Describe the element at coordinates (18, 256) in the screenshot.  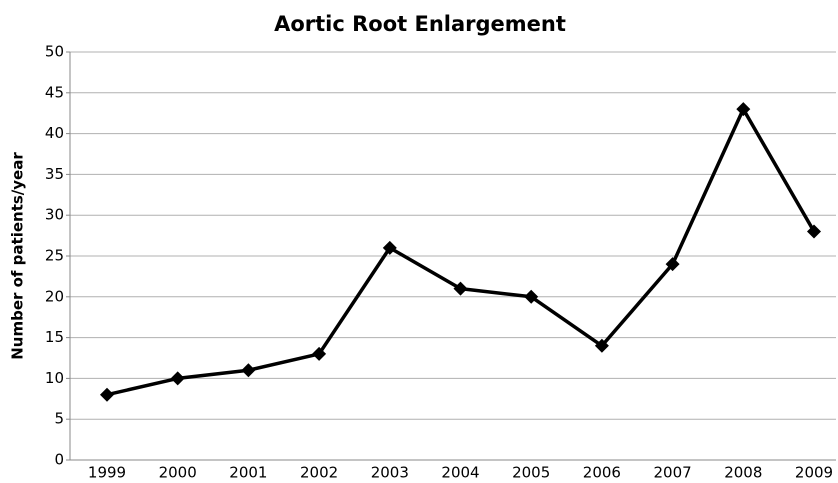
I see `y-axis-label: Number of patients/year` at that location.